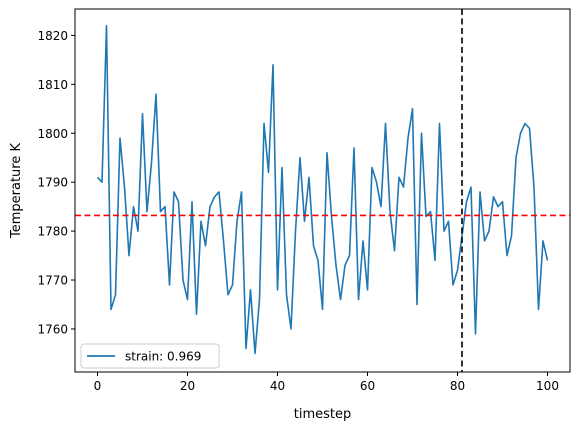 The height and width of the screenshot is (436, 580). I want to click on y-tick-label: 1800, so click(52, 134).